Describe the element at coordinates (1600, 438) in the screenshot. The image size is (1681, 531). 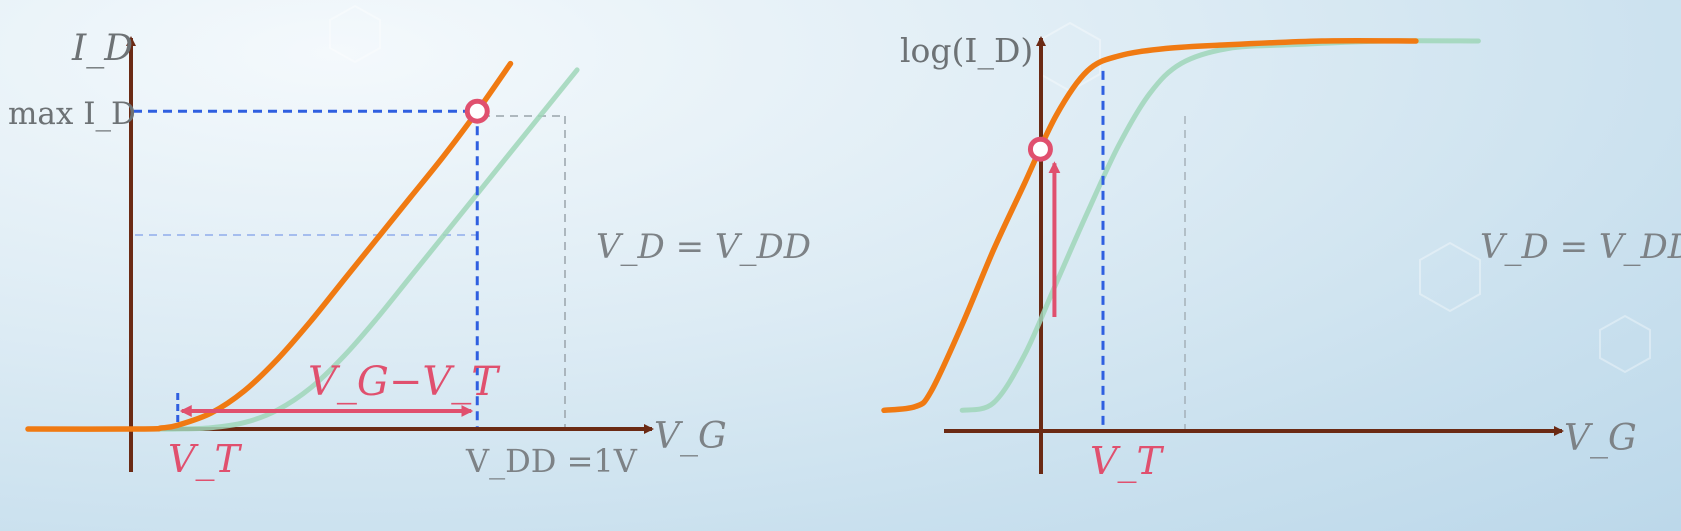
I see `right-x-axis-label: V_G` at that location.